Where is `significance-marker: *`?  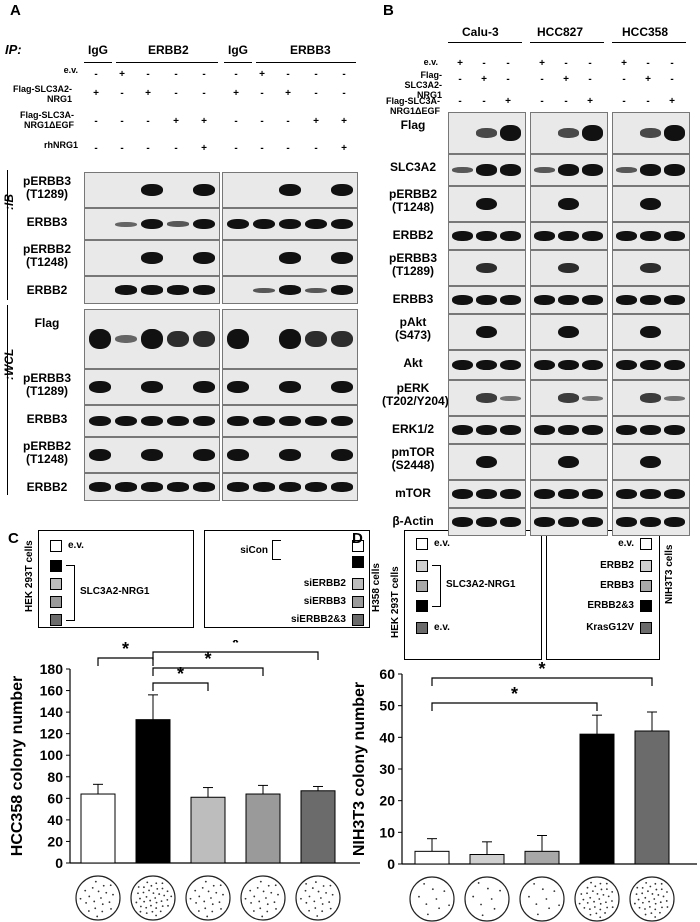
significance-marker: * is located at coordinates (180, 674).